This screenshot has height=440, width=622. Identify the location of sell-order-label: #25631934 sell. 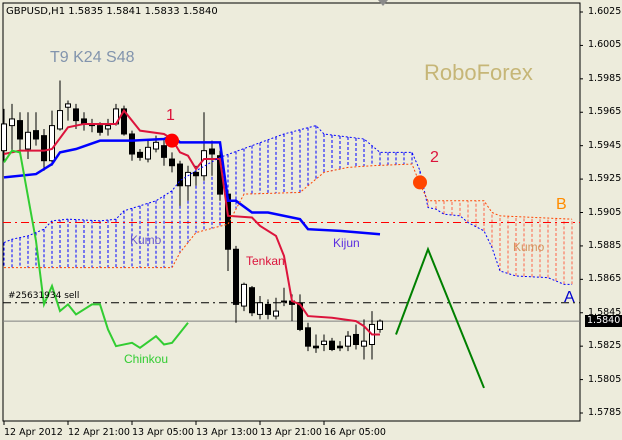
(44, 296).